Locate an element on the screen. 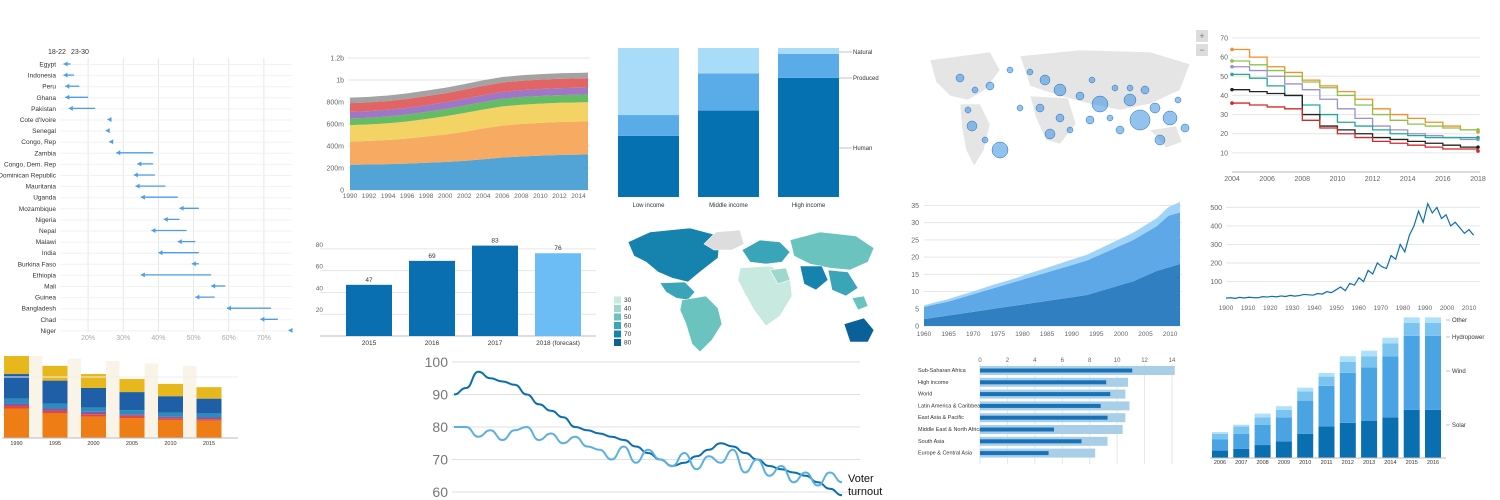  row-label: Pakistan is located at coordinates (43, 109).